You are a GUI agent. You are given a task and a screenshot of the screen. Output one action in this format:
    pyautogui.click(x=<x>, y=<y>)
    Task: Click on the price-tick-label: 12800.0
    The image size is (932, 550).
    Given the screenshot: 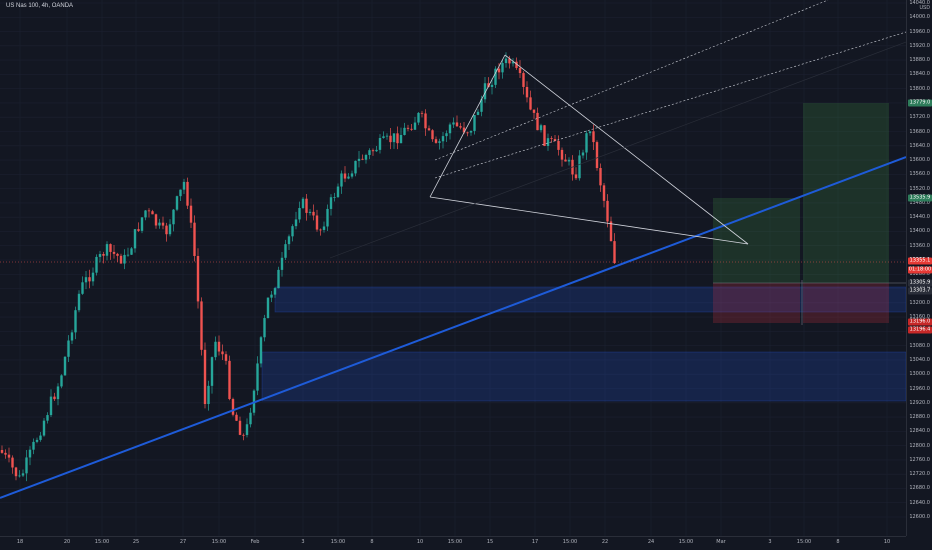 What is the action you would take?
    pyautogui.click(x=919, y=445)
    